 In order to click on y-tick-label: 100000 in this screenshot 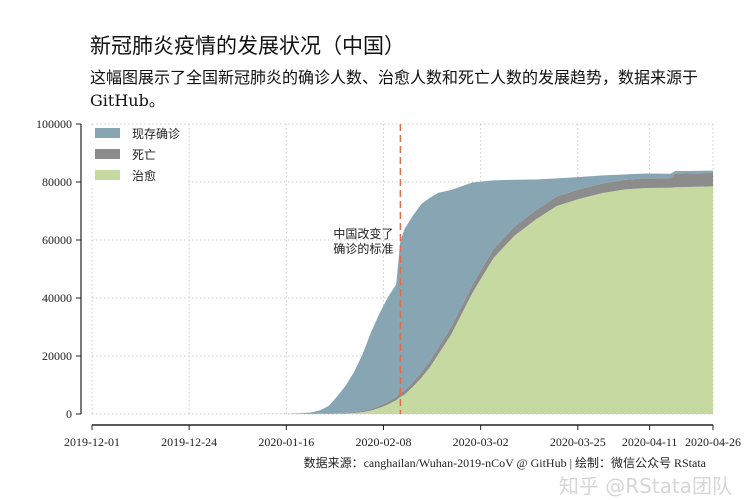, I will do `click(54, 124)`.